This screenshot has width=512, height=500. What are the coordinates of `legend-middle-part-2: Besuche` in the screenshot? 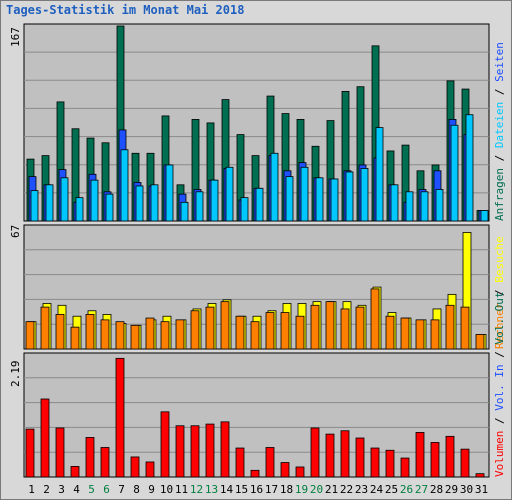 It's located at (499, 259).